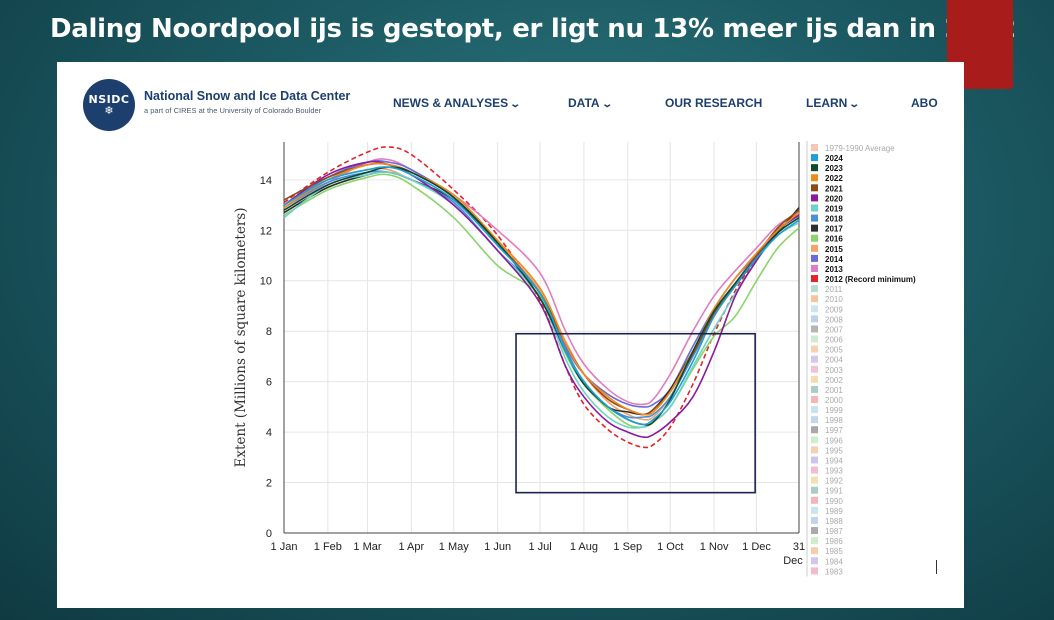 The height and width of the screenshot is (620, 1054). What do you see at coordinates (834, 239) in the screenshot?
I see `legend-label: 2016` at bounding box center [834, 239].